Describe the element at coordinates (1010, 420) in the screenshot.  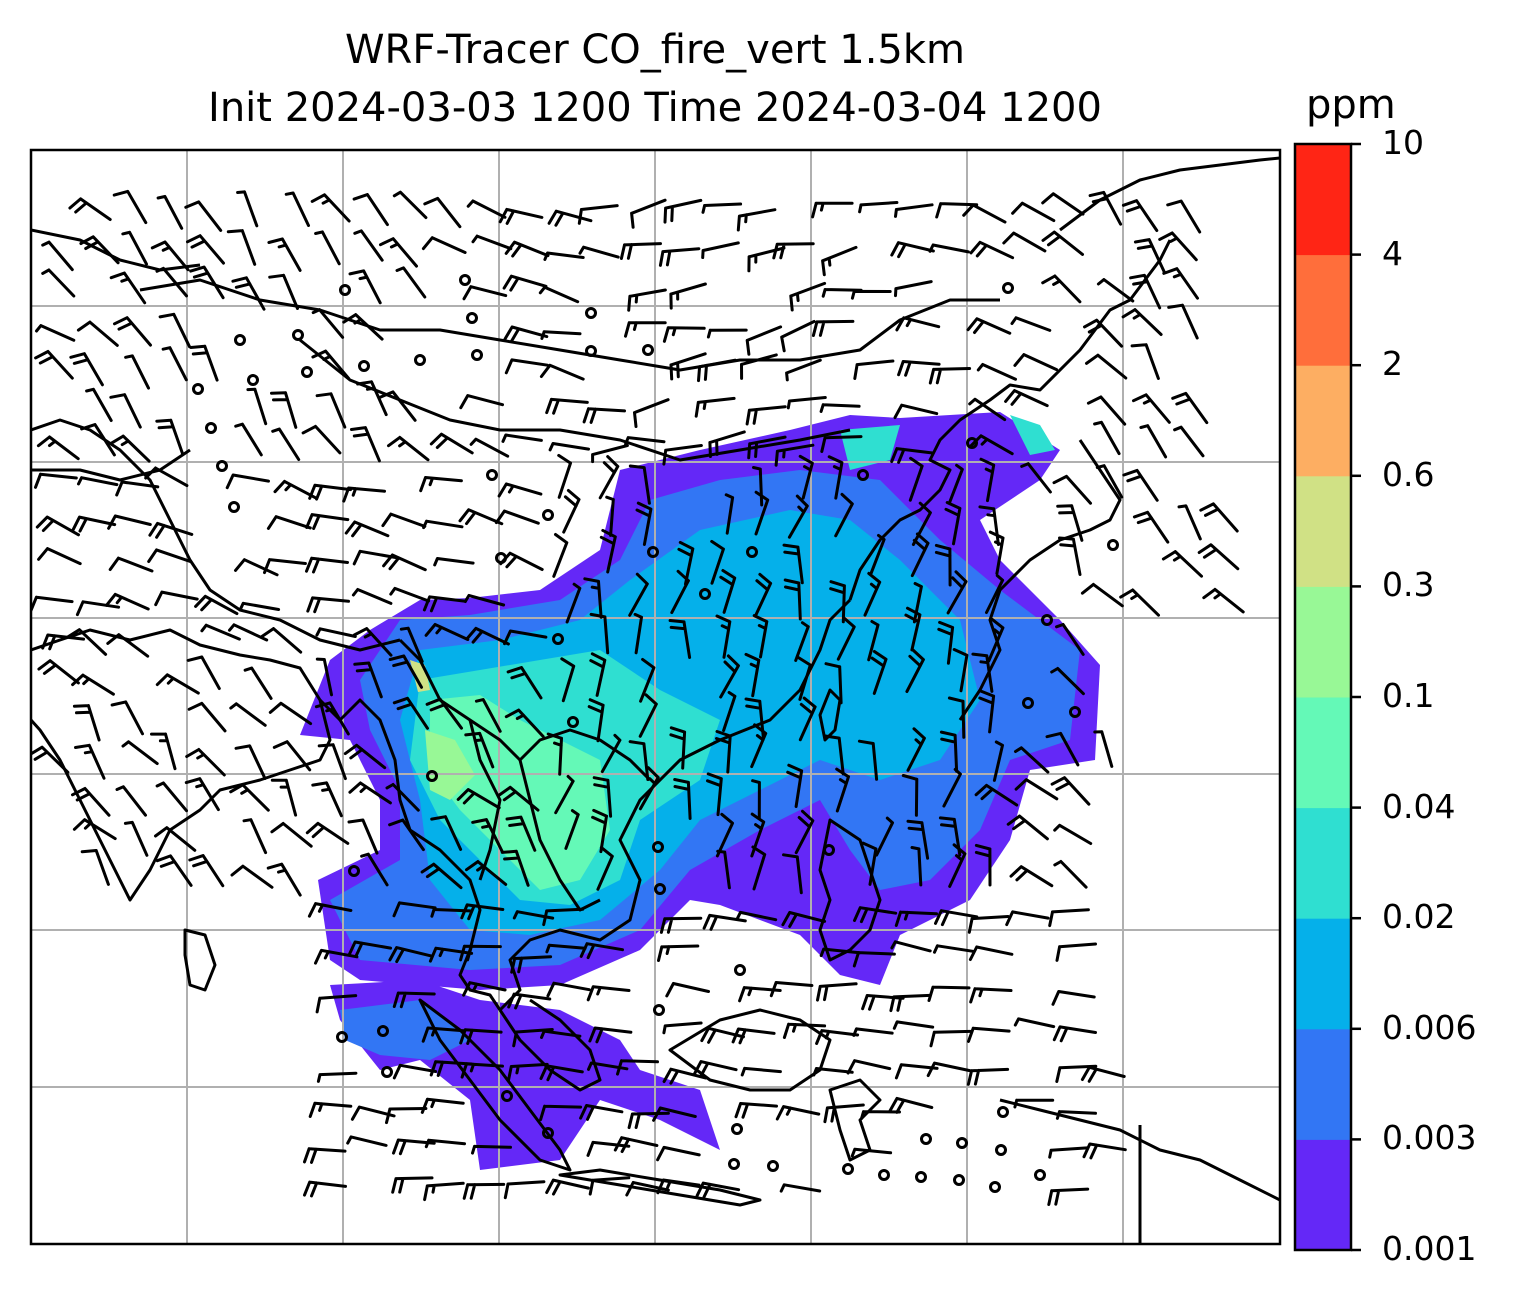
I see `coastline-china-east` at that location.